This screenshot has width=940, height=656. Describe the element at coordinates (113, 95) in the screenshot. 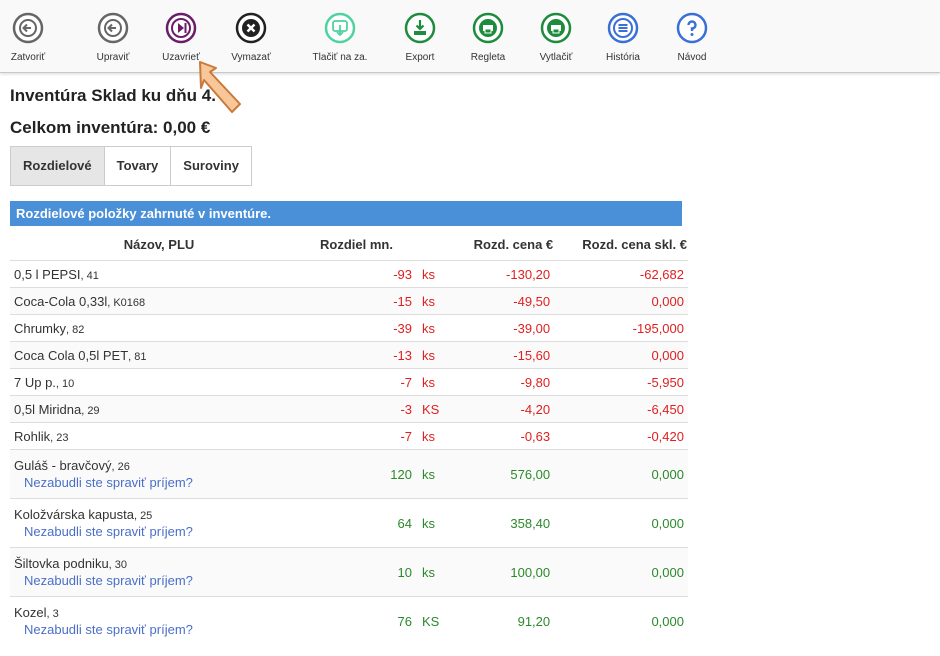

I see `page-title: Inventúra Sklad ku dňu 4.` at that location.